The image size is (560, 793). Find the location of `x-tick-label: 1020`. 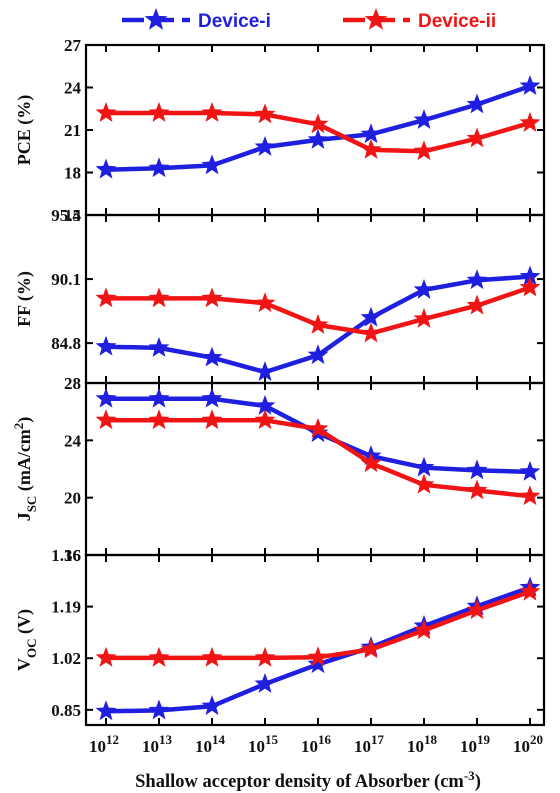

x-tick-label: 1020 is located at coordinates (528, 744).